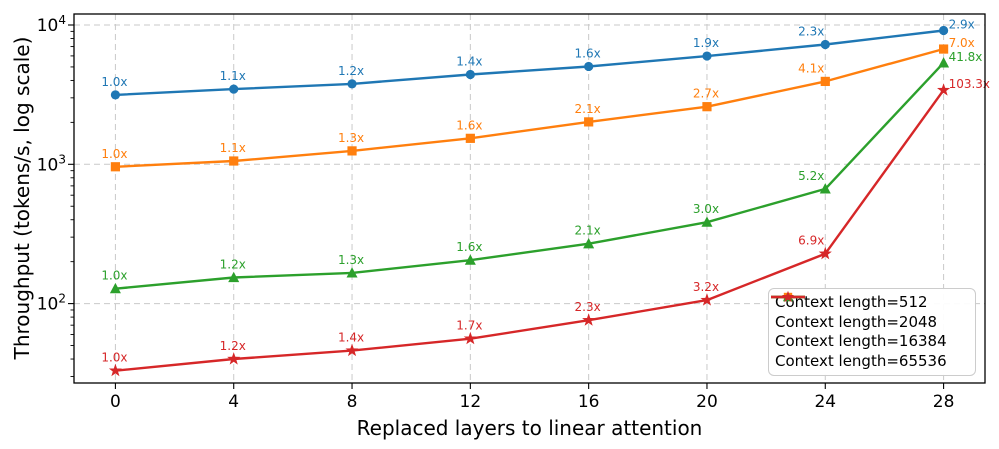 Image resolution: width=999 pixels, height=449 pixels. What do you see at coordinates (962, 43) in the screenshot?
I see `point-label: 7.0x` at bounding box center [962, 43].